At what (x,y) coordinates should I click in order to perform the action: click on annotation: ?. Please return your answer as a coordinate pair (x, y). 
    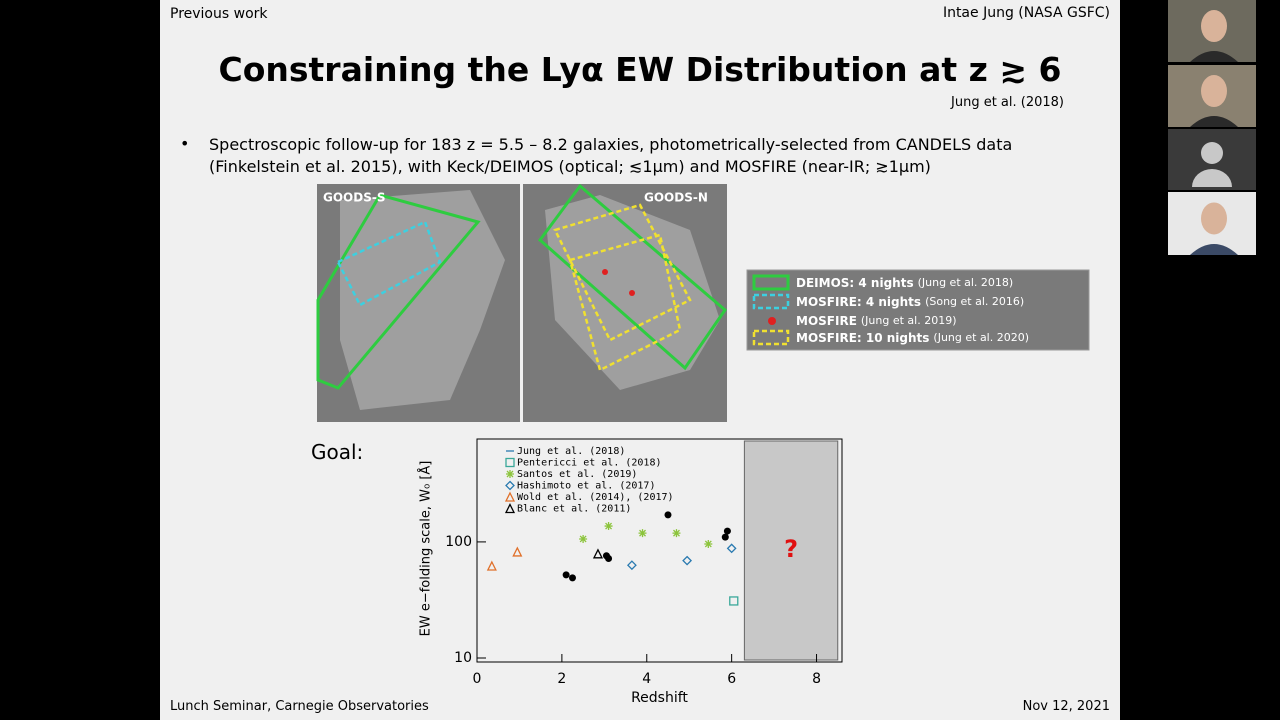
    Looking at the image, I should click on (791, 549).